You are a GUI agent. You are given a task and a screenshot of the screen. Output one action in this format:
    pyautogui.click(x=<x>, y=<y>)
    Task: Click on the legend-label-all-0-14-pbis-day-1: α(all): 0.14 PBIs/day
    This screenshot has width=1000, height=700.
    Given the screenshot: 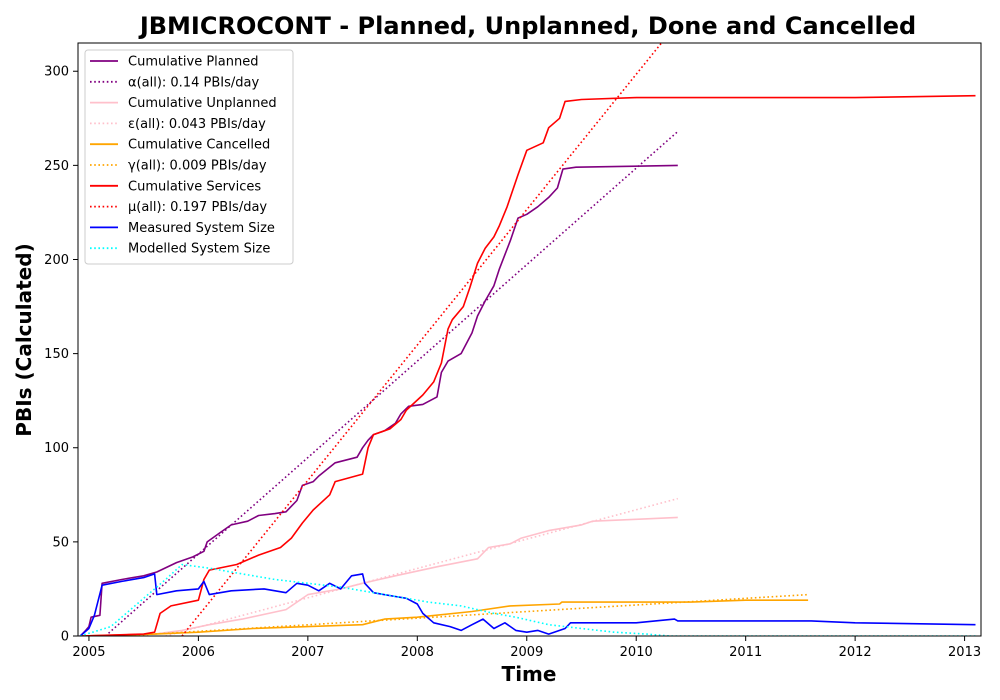 What is the action you would take?
    pyautogui.click(x=193, y=82)
    